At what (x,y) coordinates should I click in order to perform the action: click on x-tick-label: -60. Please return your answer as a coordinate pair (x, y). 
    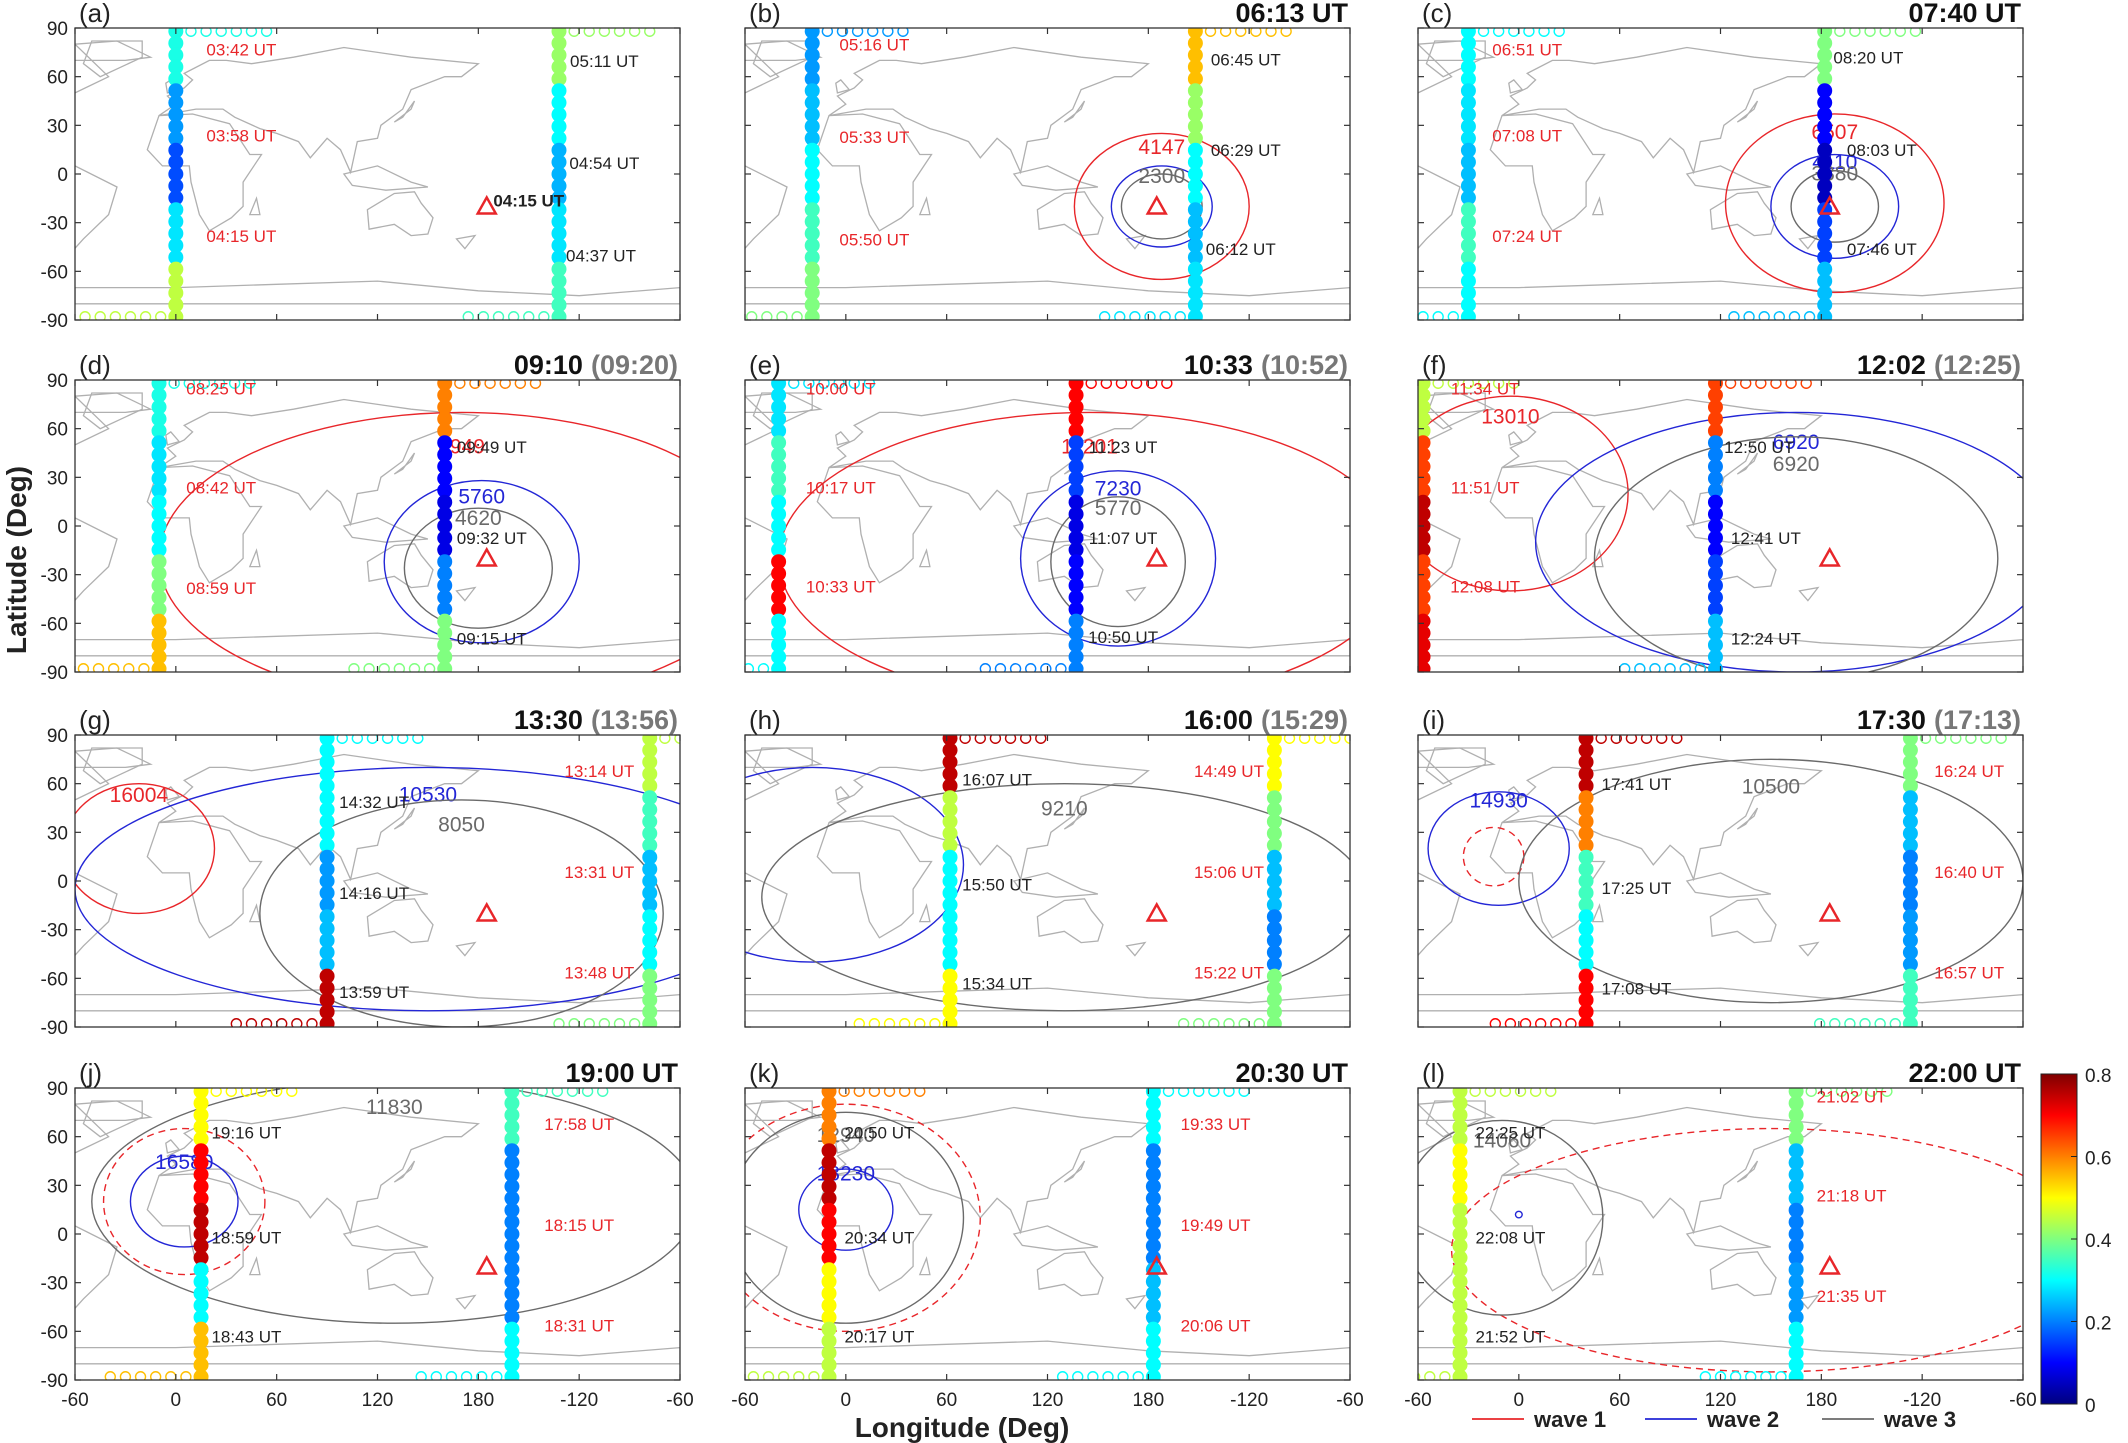
    Looking at the image, I should click on (74, 1400).